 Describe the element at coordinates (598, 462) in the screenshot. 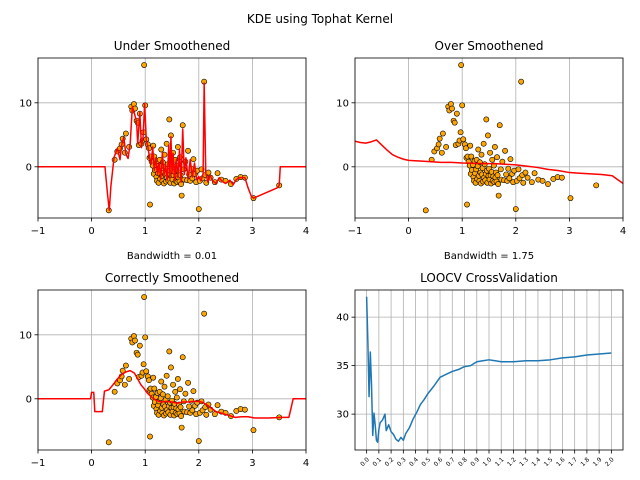

I see `x-tick-label: 1.9` at that location.